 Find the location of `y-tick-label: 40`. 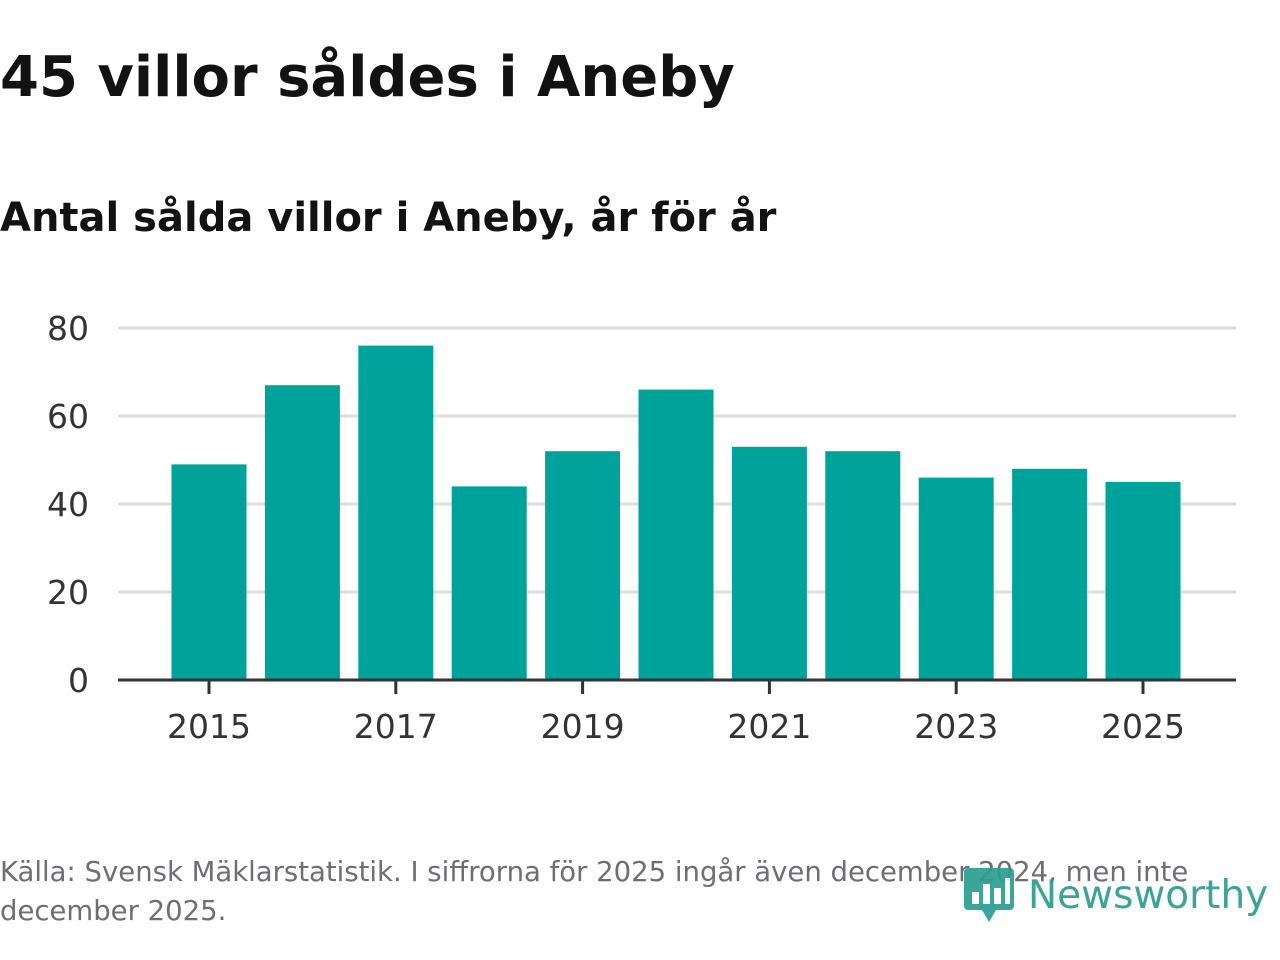

y-tick-label: 40 is located at coordinates (68, 504).